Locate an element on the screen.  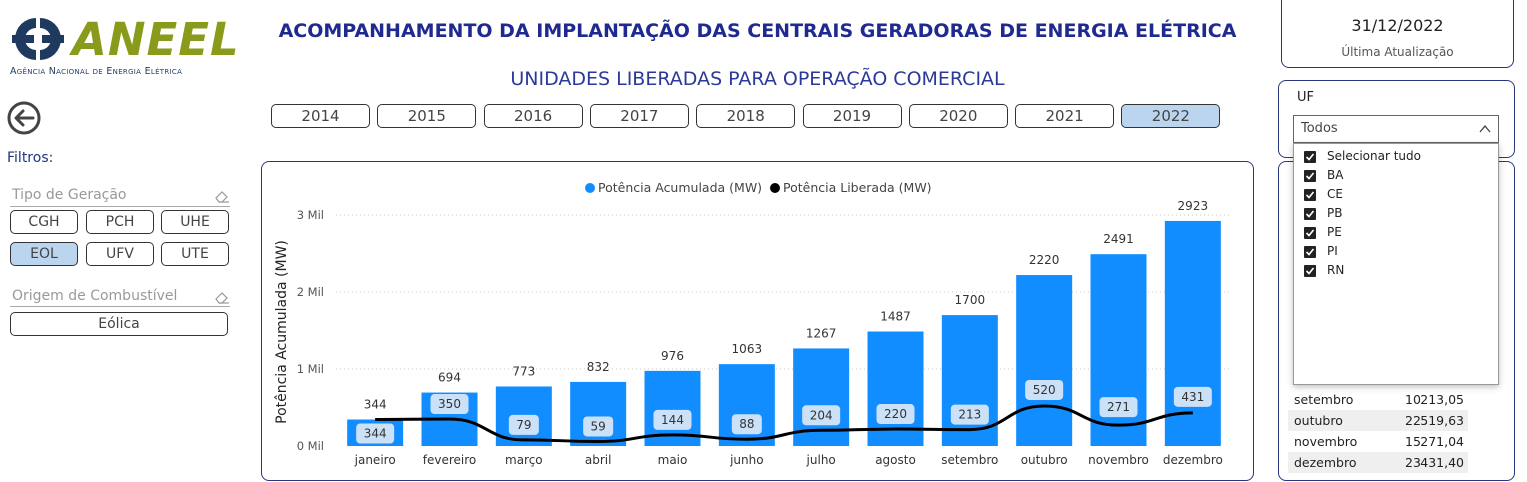
tipo-chip-ufv: UFV is located at coordinates (120, 254).